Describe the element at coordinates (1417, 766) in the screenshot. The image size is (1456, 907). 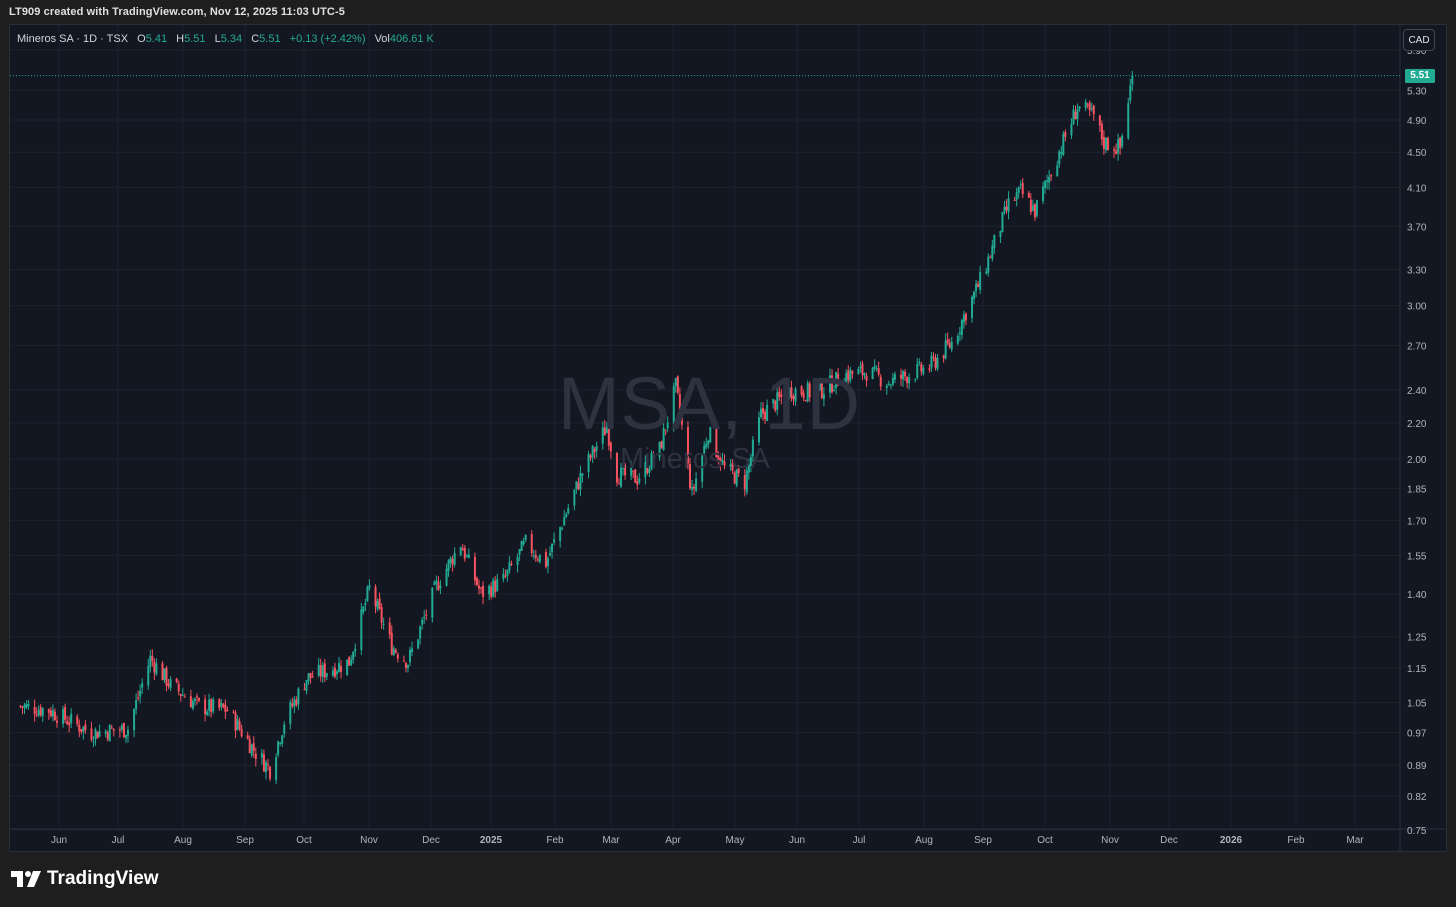
I see `y-tick-label: 0.89` at that location.